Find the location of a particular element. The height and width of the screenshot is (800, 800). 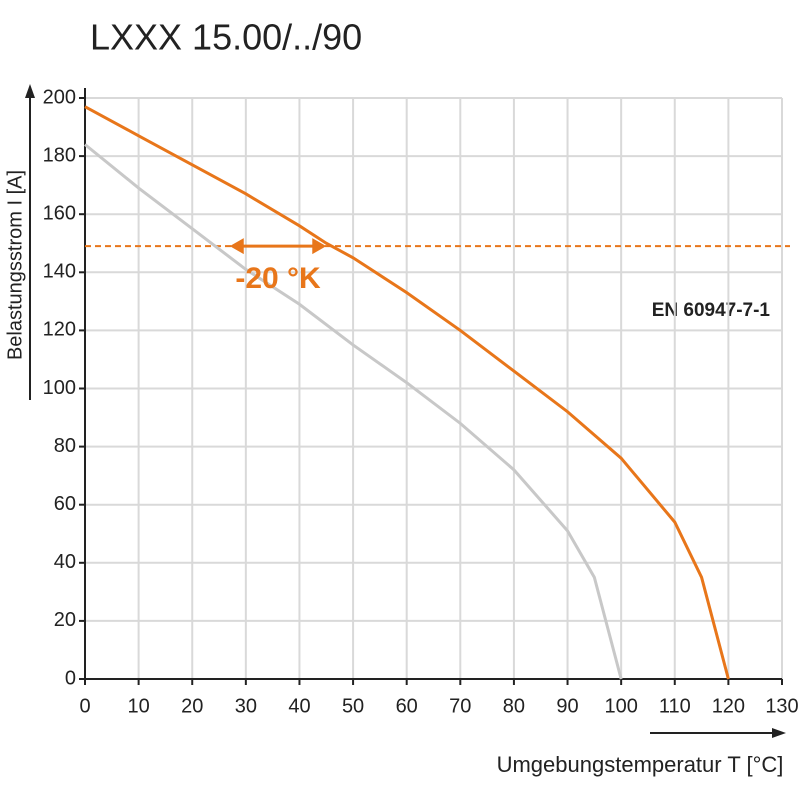

x-tick-label: 40 is located at coordinates (299, 706).